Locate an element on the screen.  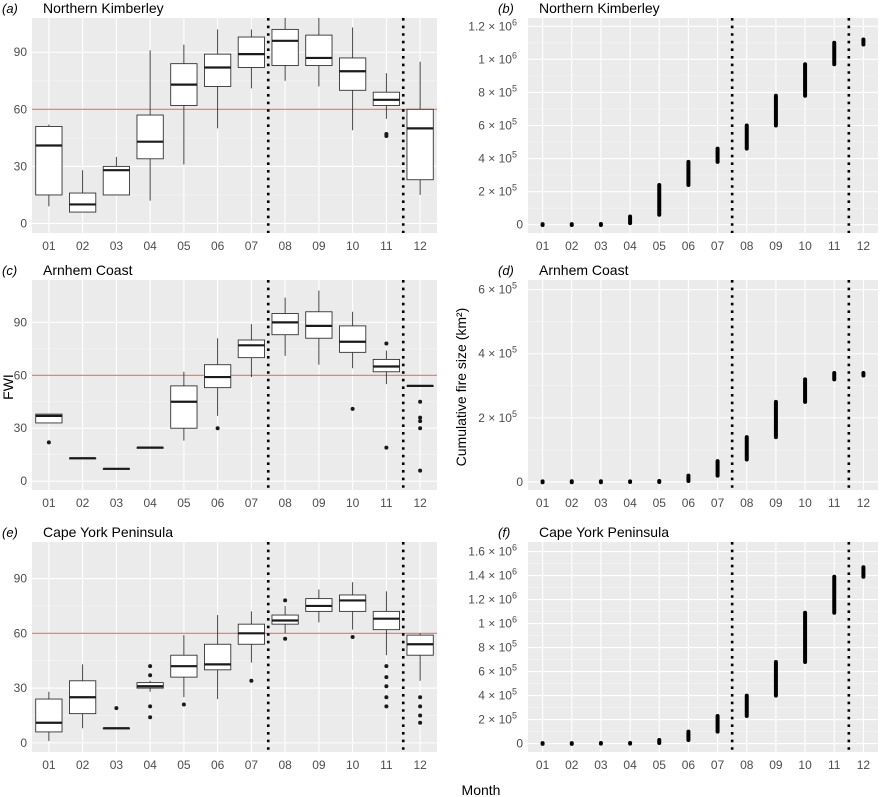
x-axis-title: Month is located at coordinates (481, 789).